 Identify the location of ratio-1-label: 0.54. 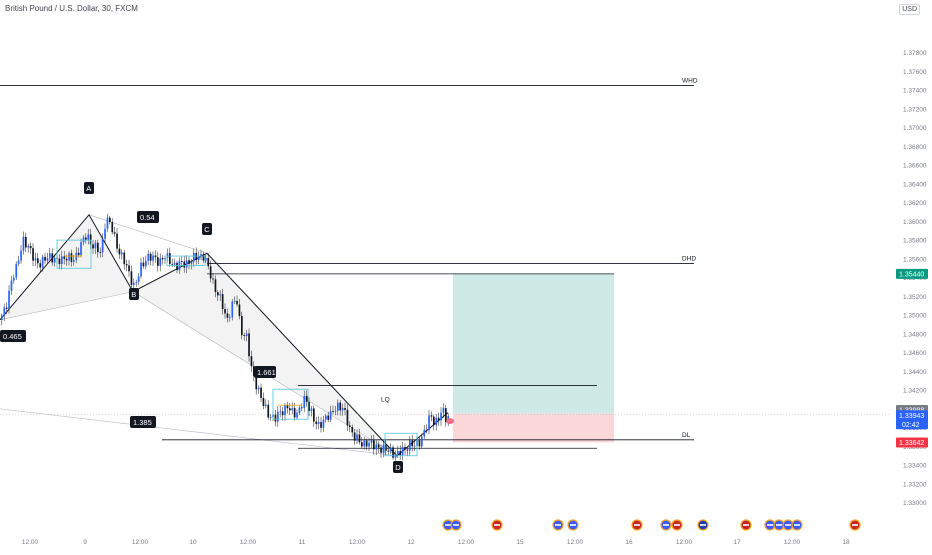
(147, 217).